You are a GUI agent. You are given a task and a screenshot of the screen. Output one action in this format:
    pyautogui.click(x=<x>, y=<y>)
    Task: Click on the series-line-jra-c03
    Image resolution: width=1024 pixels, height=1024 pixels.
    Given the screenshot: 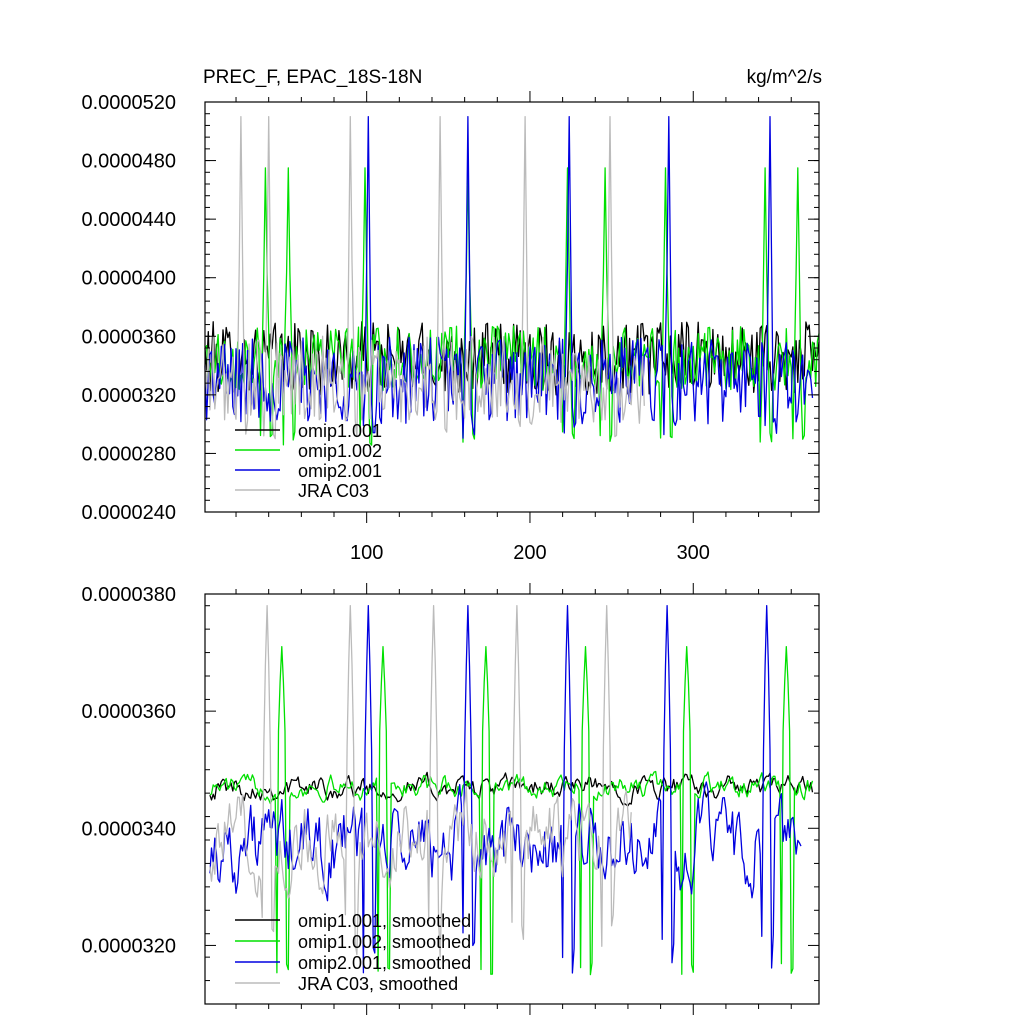 What is the action you would take?
    pyautogui.click(x=424, y=277)
    